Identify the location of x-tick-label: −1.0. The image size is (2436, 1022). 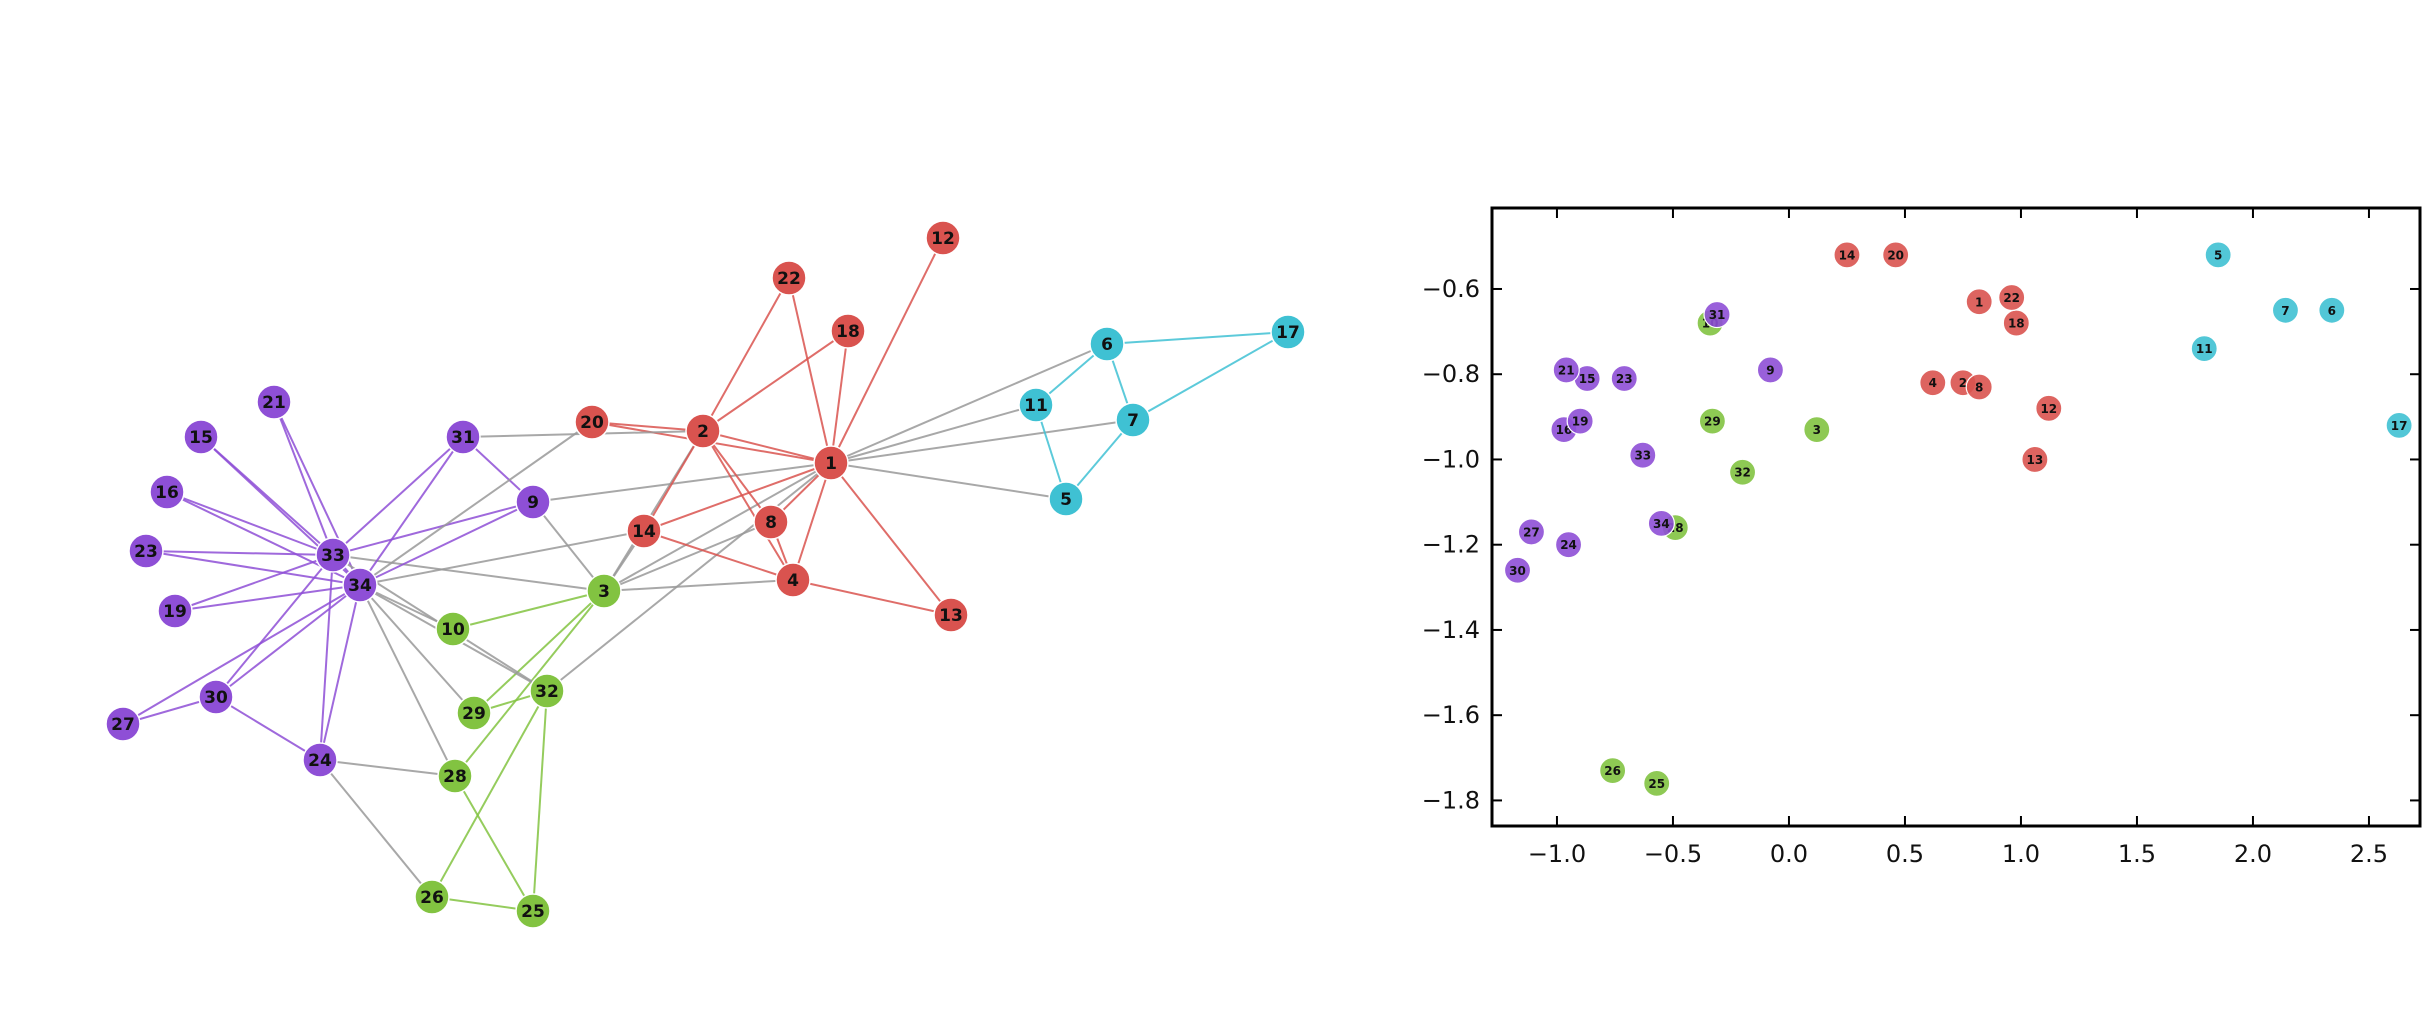
(1557, 854).